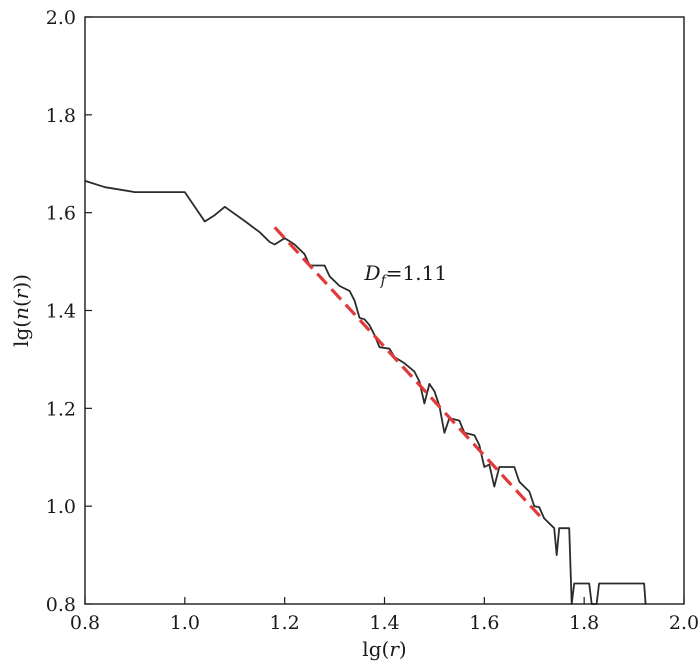 Image resolution: width=700 pixels, height=668 pixels. I want to click on y-axis-label: lg(n(r)), so click(21, 310).